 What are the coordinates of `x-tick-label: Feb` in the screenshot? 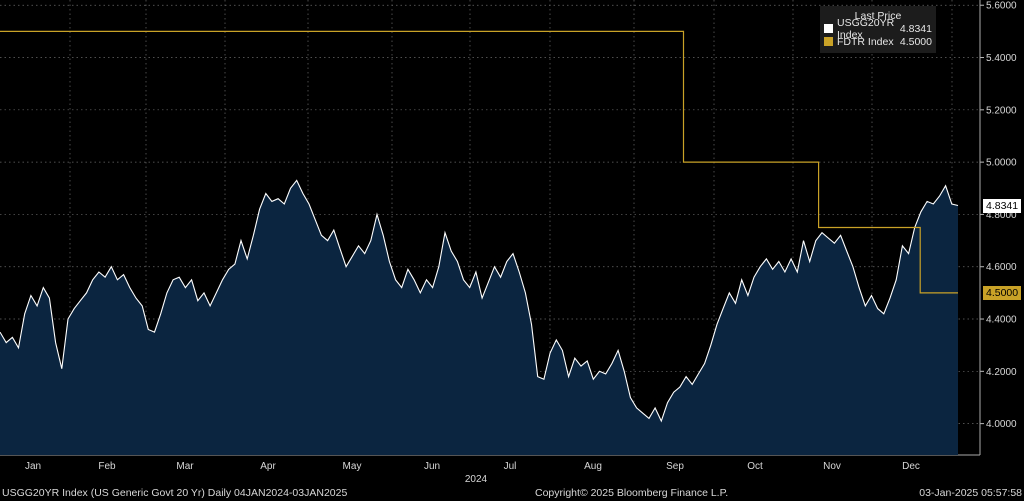 It's located at (107, 466).